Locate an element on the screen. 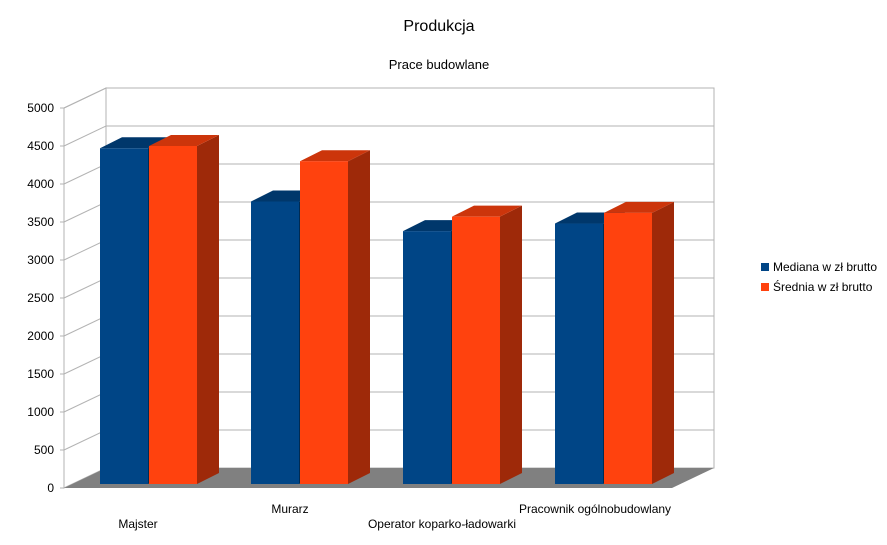 The image size is (887, 545). y-axis: 0 500 1000 1500 2000 2500 3000 3500 4000 4500 5000 is located at coordinates (45, 298).